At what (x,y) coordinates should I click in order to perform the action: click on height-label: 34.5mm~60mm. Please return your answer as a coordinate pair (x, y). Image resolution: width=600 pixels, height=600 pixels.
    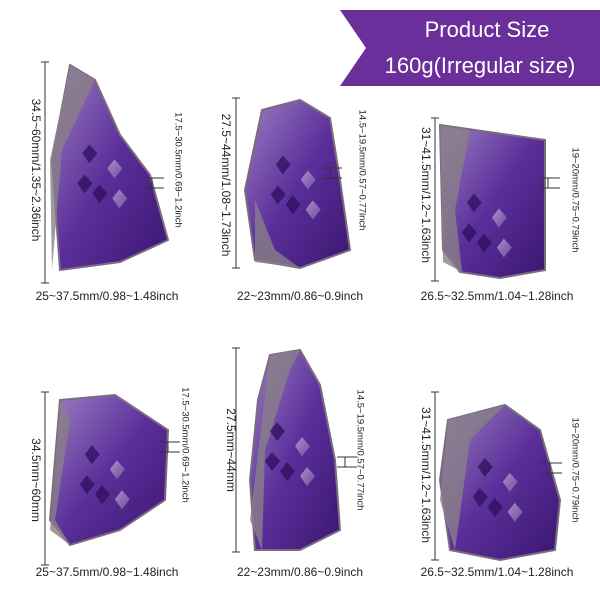
    Looking at the image, I should click on (36, 480).